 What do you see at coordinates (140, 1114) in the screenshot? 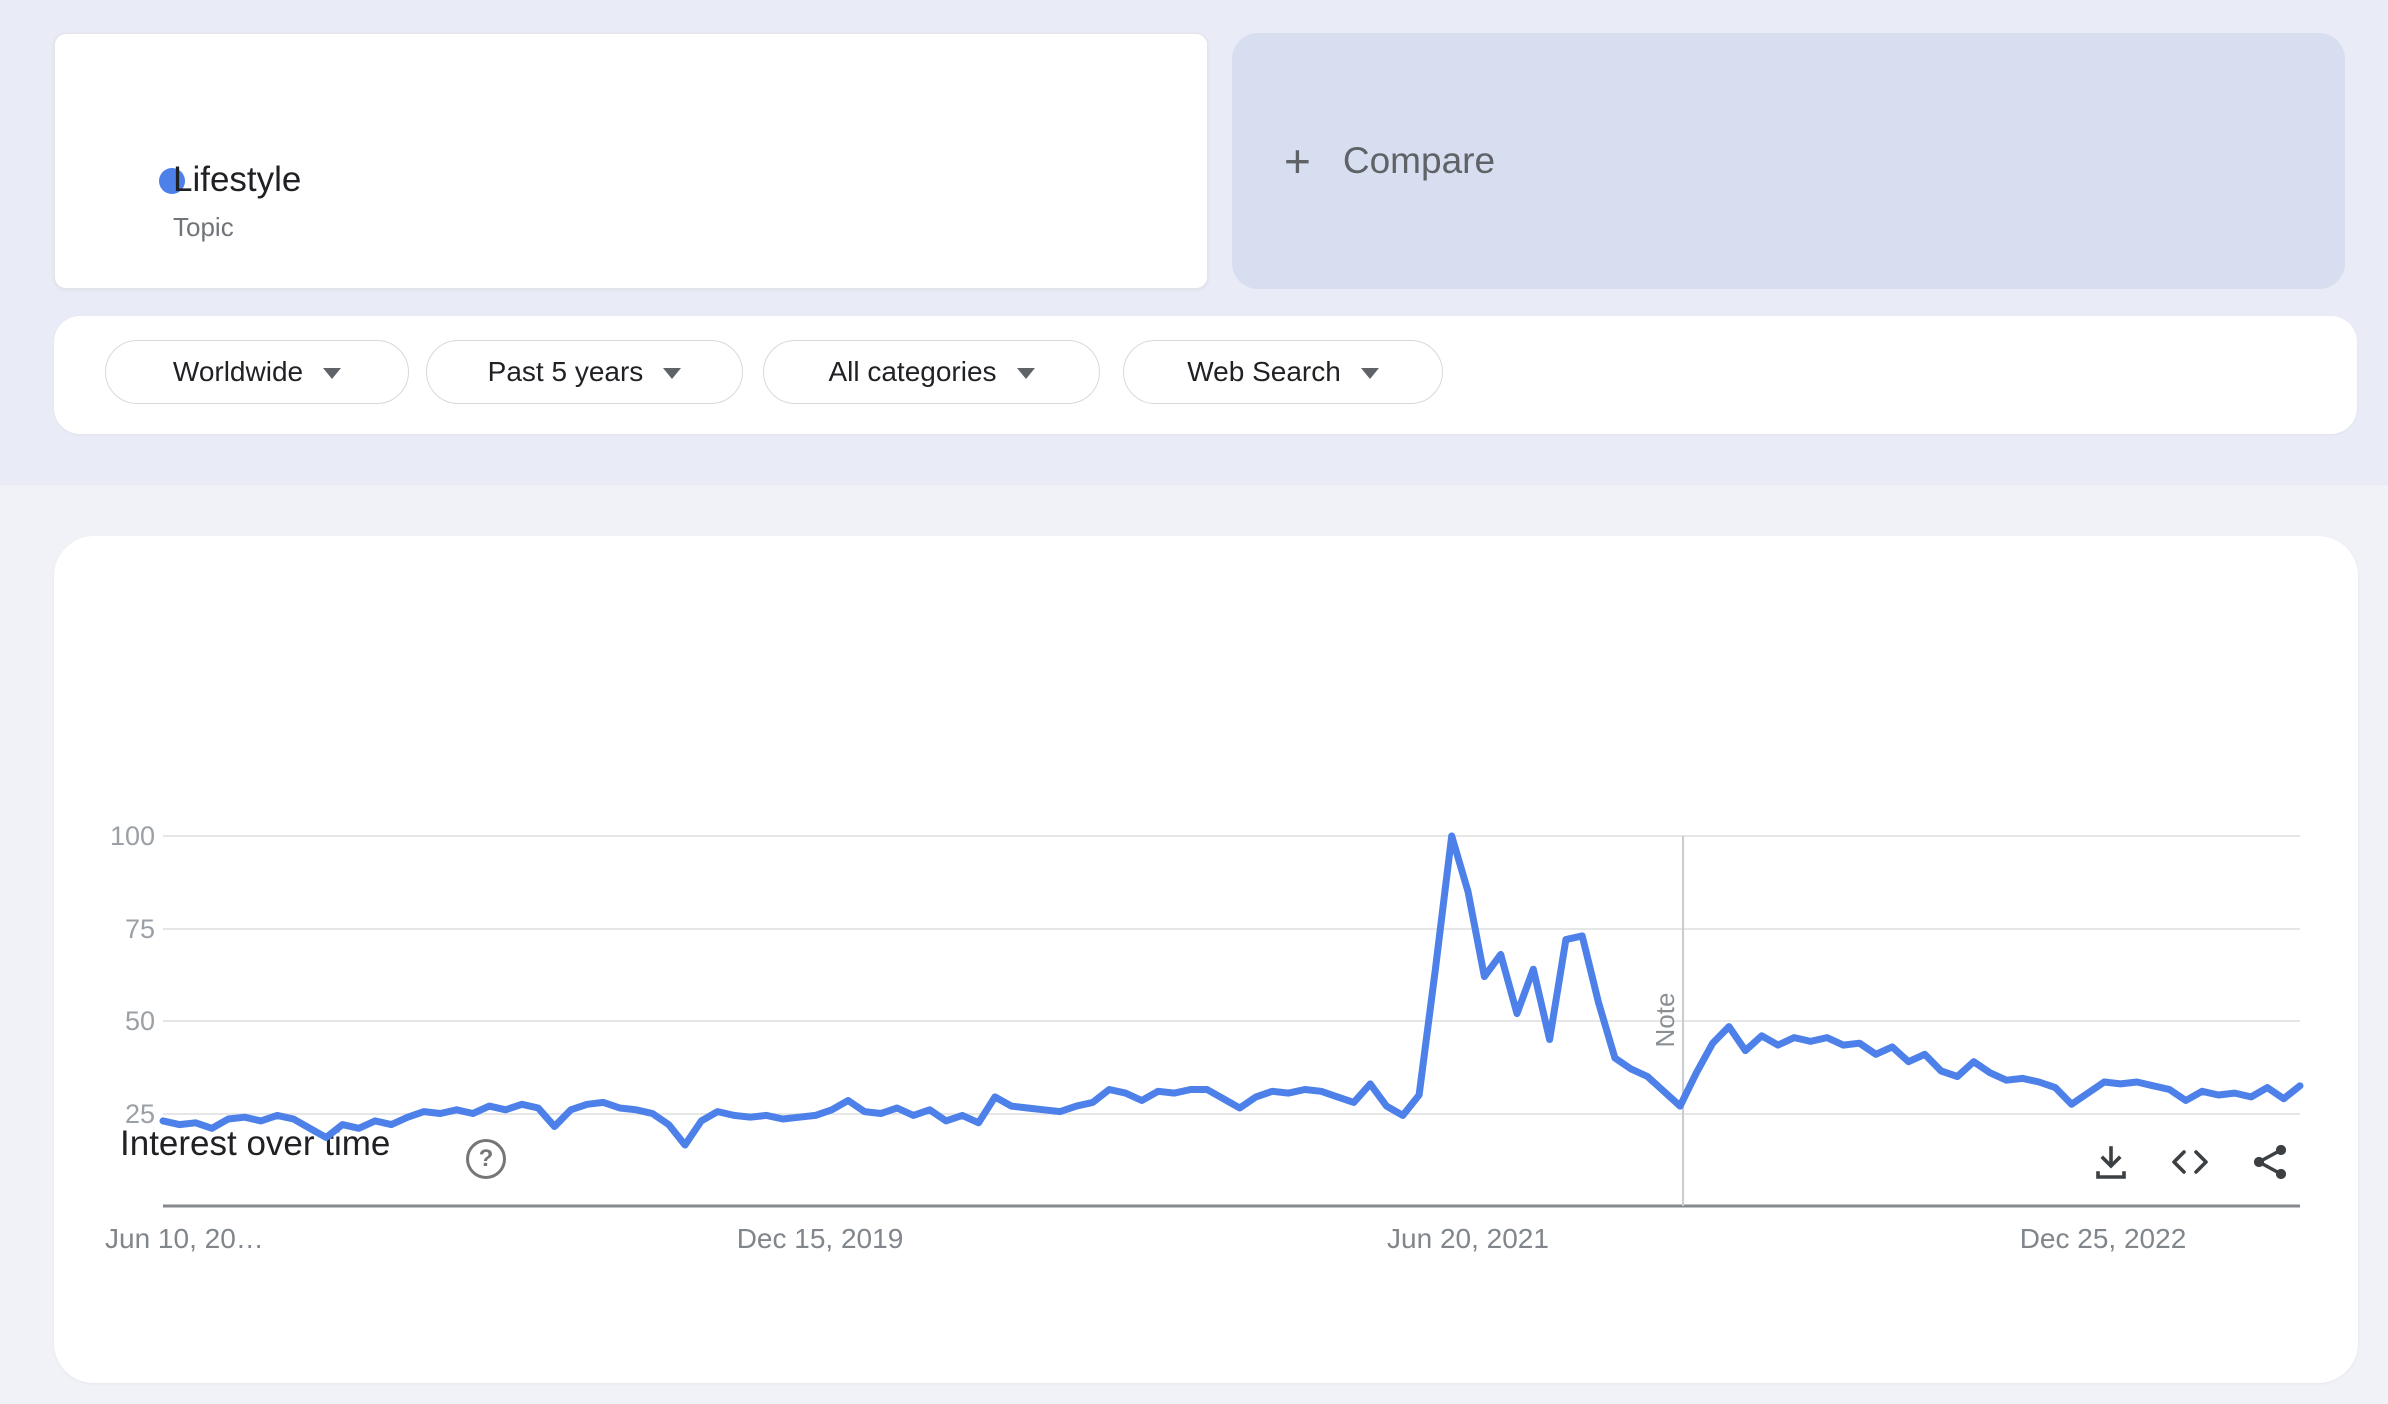
I see `y-tick-25: 25` at bounding box center [140, 1114].